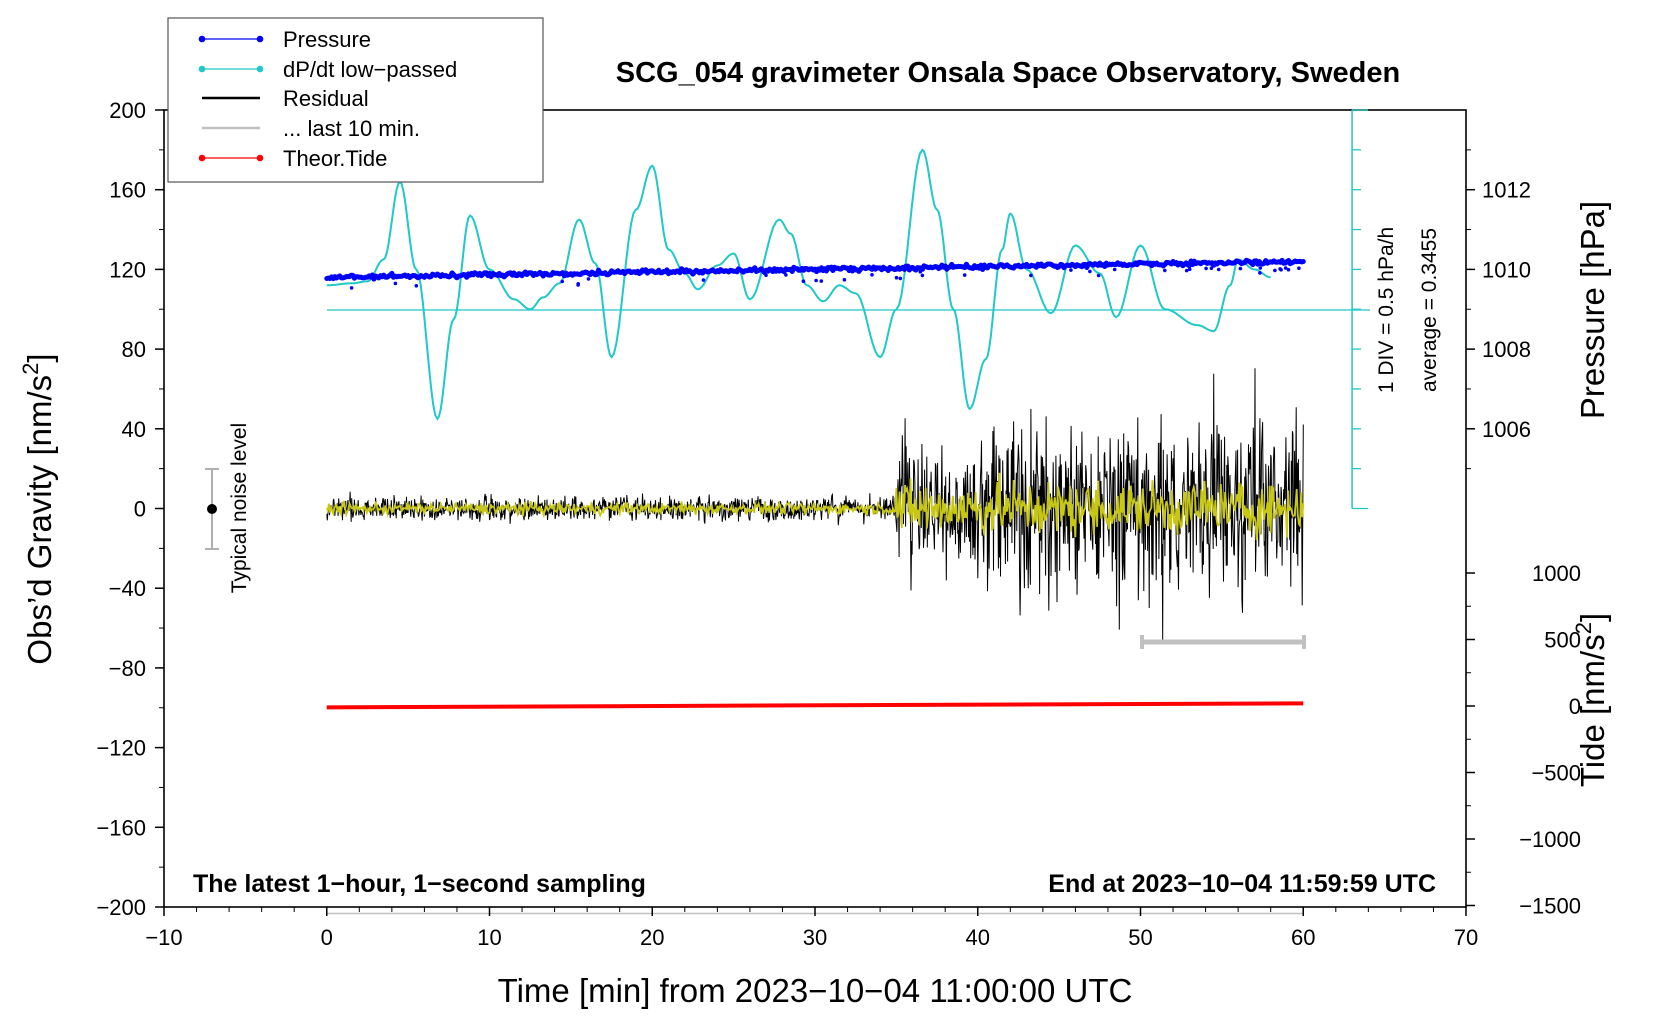 This screenshot has height=1025, width=1660. I want to click on tide-tick-label: 0, so click(1575, 706).